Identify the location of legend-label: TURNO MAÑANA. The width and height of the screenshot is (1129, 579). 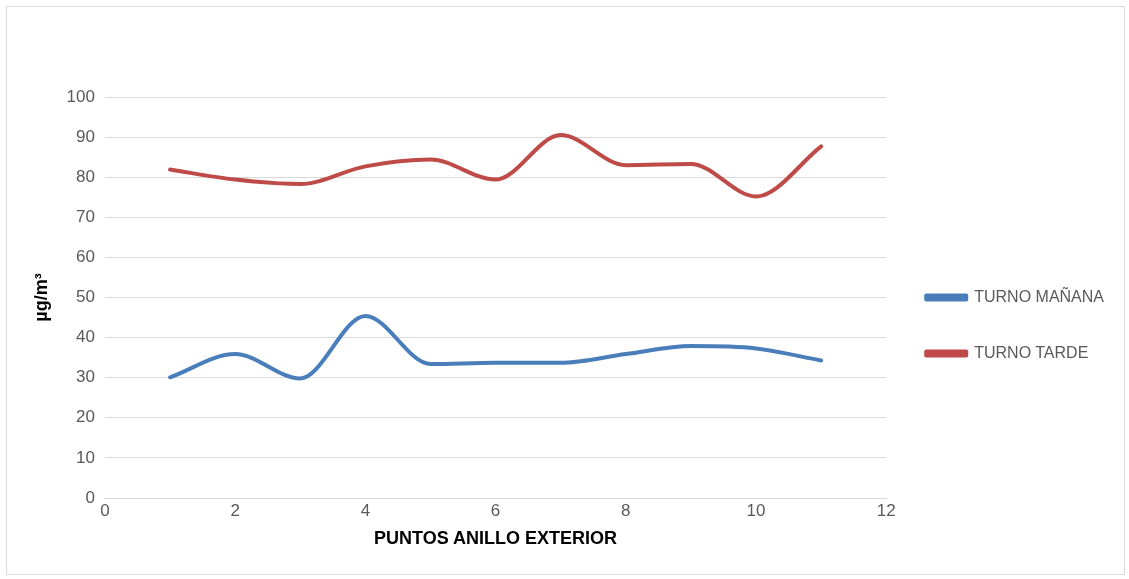
(1039, 295).